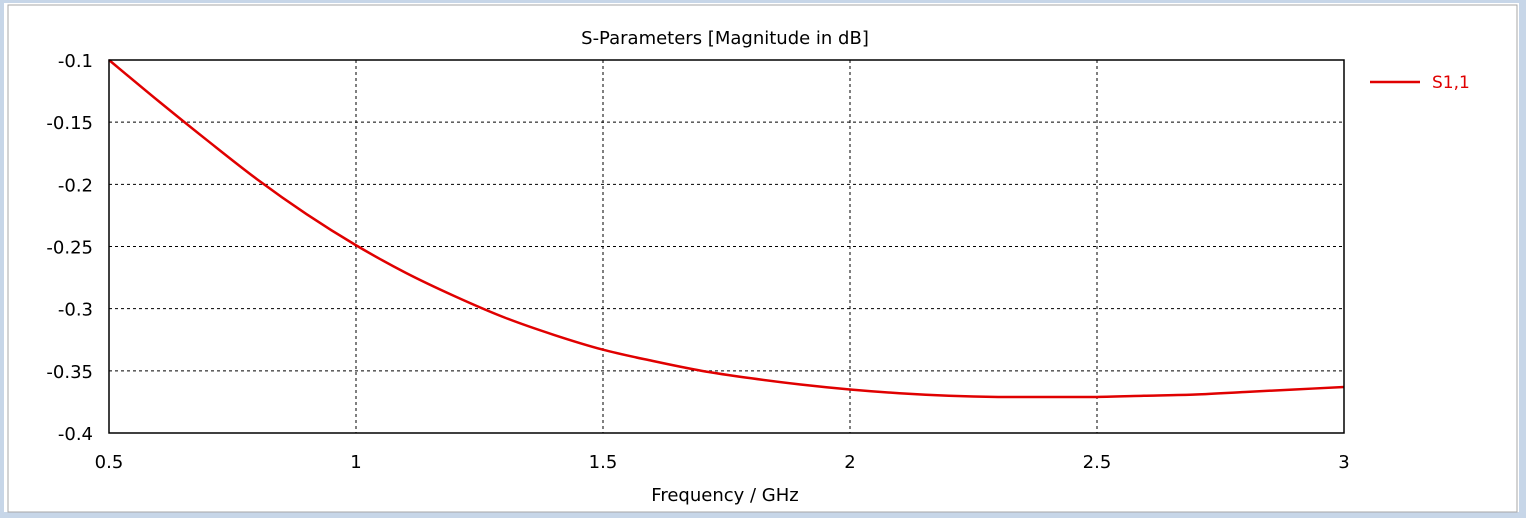 The height and width of the screenshot is (522, 1526). What do you see at coordinates (725, 38) in the screenshot?
I see `chart-title: S-Parameters [Magnitude in dB]` at bounding box center [725, 38].